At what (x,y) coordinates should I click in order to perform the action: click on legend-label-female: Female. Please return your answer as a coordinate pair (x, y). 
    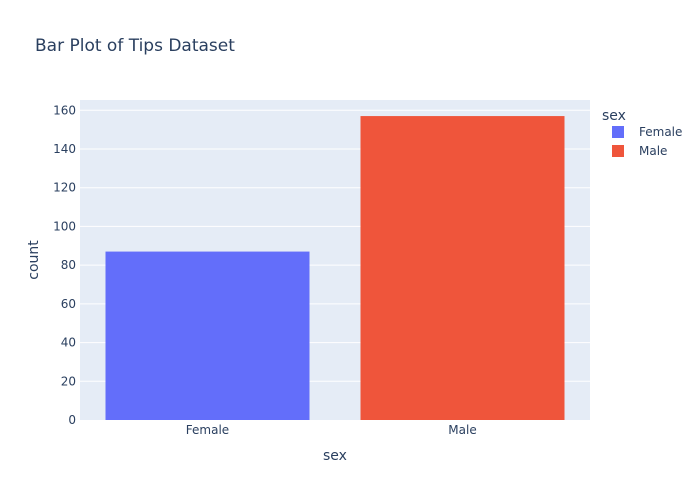
    Looking at the image, I should click on (660, 132).